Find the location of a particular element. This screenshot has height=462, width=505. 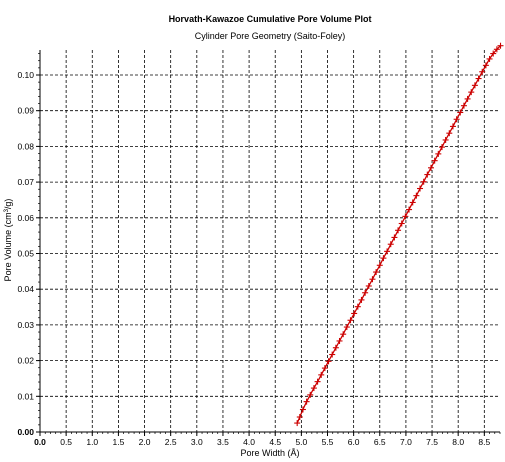

y-axis-label: Pore Volume (cm3/g) is located at coordinates (8, 240).